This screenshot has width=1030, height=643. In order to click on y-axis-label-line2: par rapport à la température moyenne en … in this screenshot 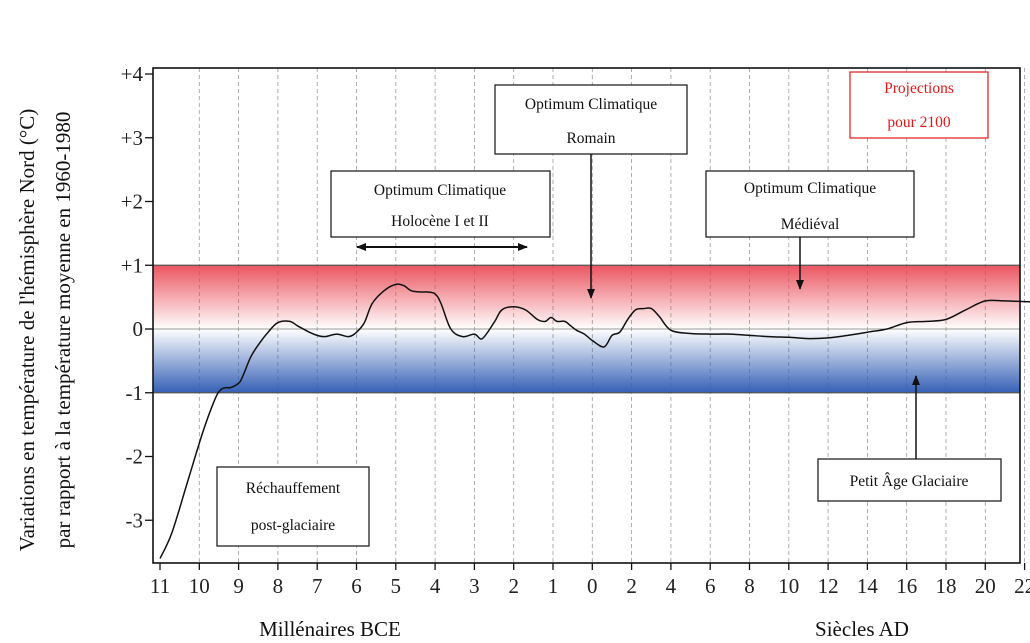, I will do `click(63, 330)`.